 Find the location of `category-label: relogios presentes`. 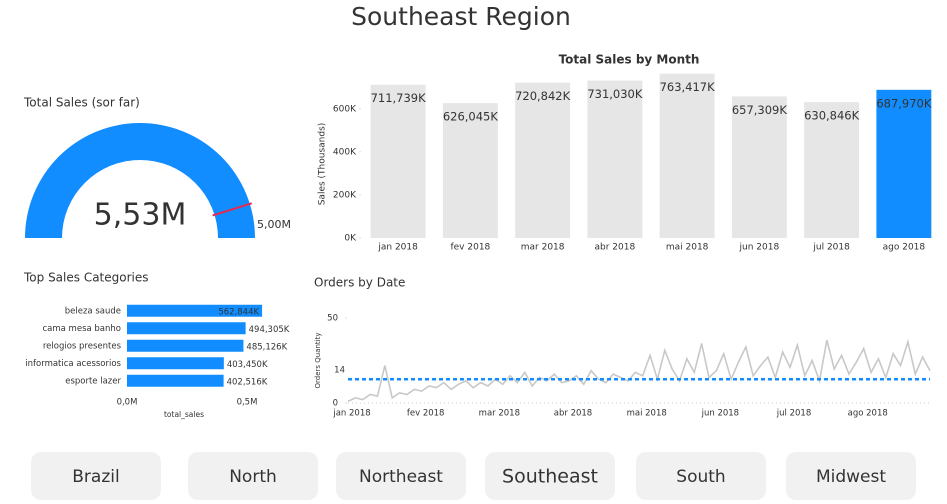

category-label: relogios presentes is located at coordinates (82, 346).